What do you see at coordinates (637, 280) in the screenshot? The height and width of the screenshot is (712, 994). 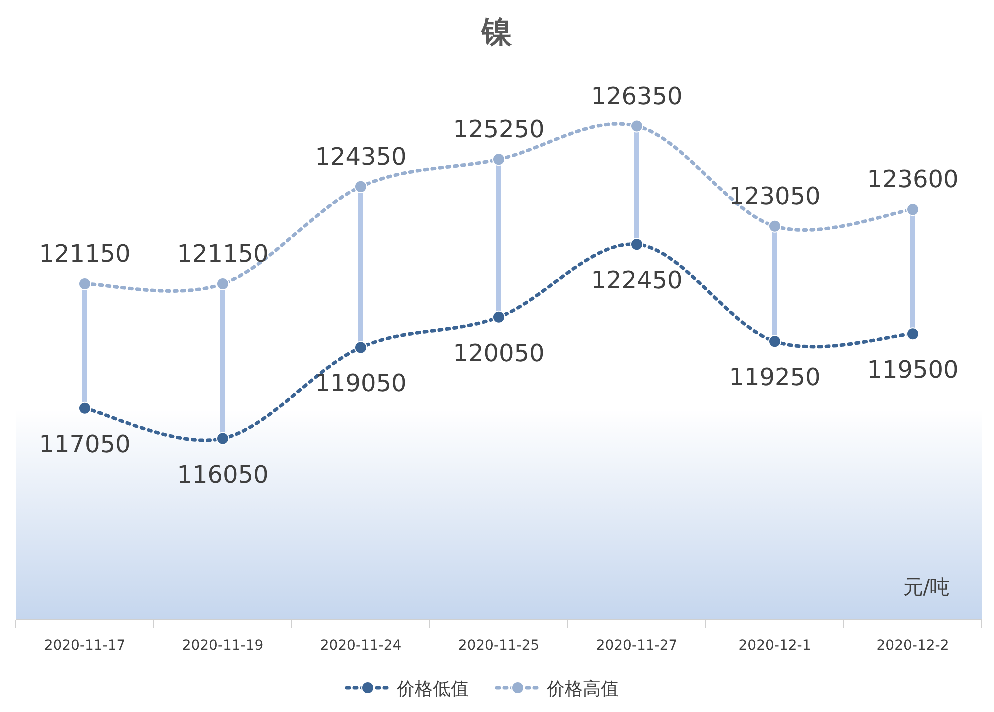 I see `data-label: 122450` at bounding box center [637, 280].